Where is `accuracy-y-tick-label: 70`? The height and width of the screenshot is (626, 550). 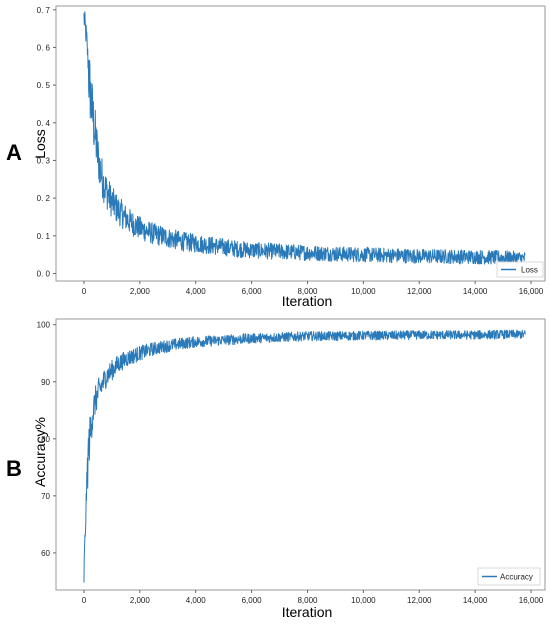 accuracy-y-tick-label: 70 is located at coordinates (45, 496).